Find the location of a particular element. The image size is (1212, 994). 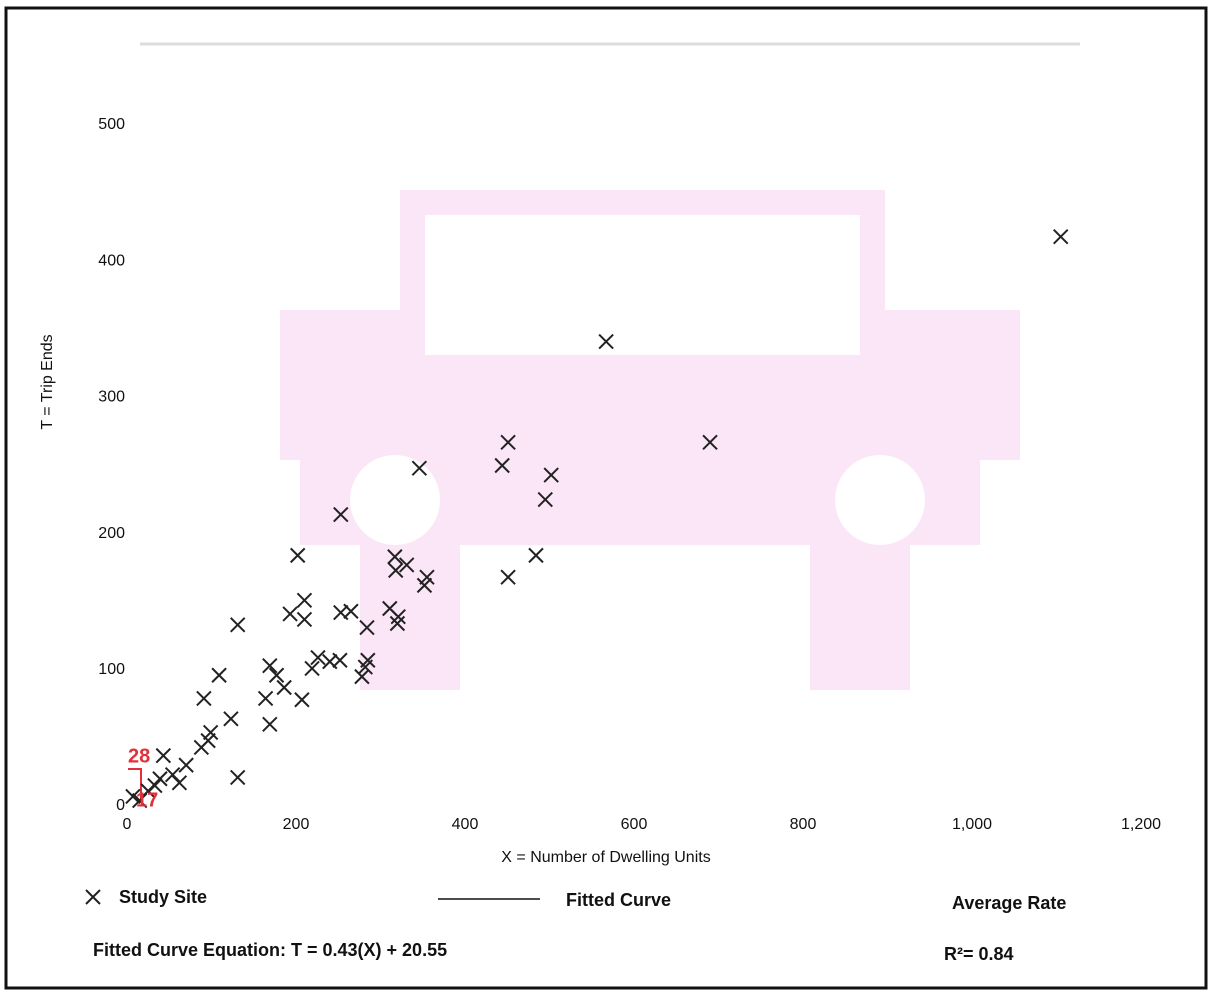

legend: Fitted Curve Average Rate Study Site is located at coordinates (575, 900).